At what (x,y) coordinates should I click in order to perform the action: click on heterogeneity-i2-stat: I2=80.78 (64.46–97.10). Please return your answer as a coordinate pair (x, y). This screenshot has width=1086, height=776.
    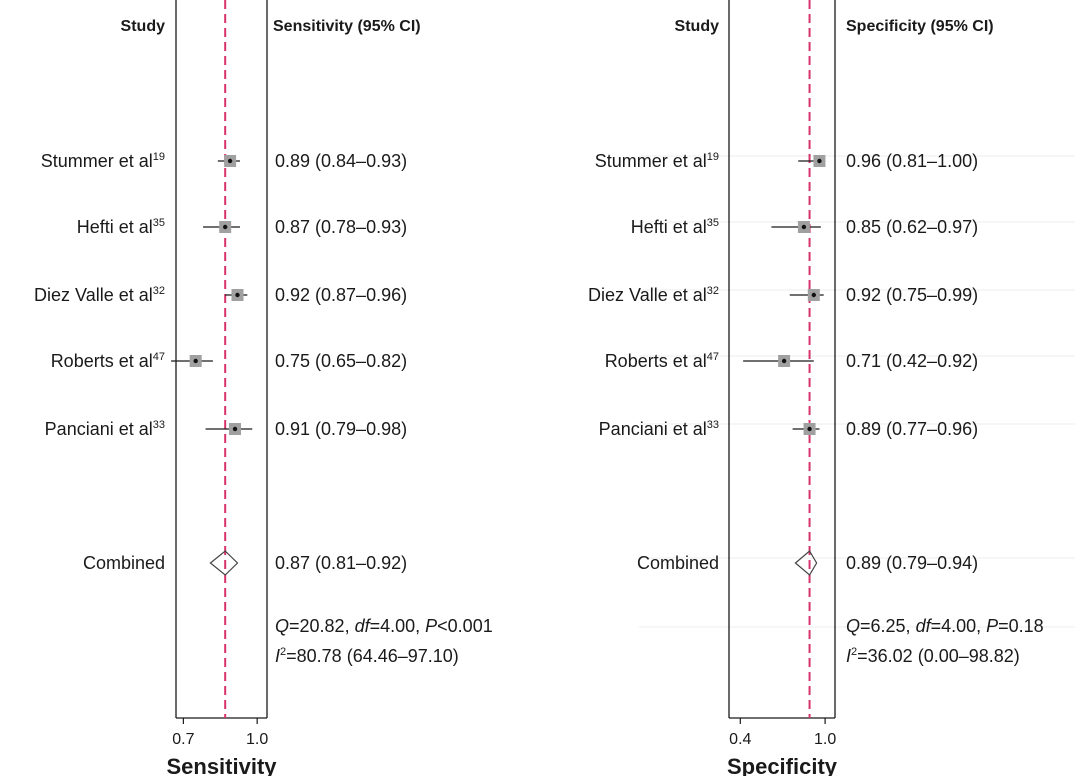
    Looking at the image, I should click on (367, 656).